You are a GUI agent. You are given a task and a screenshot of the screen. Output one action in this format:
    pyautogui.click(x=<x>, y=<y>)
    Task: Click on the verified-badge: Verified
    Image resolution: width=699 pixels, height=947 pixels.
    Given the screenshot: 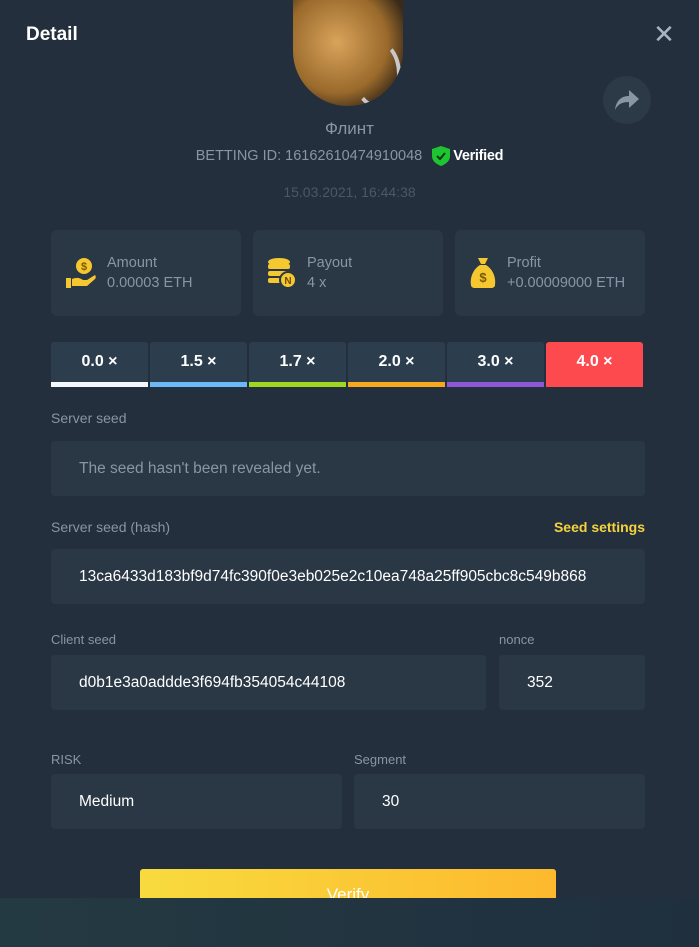 What is the action you would take?
    pyautogui.click(x=468, y=156)
    